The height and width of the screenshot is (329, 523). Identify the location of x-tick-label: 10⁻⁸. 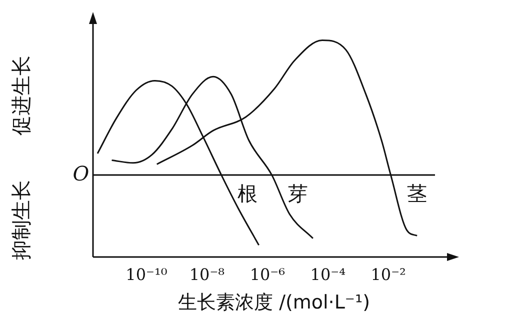
(207, 274).